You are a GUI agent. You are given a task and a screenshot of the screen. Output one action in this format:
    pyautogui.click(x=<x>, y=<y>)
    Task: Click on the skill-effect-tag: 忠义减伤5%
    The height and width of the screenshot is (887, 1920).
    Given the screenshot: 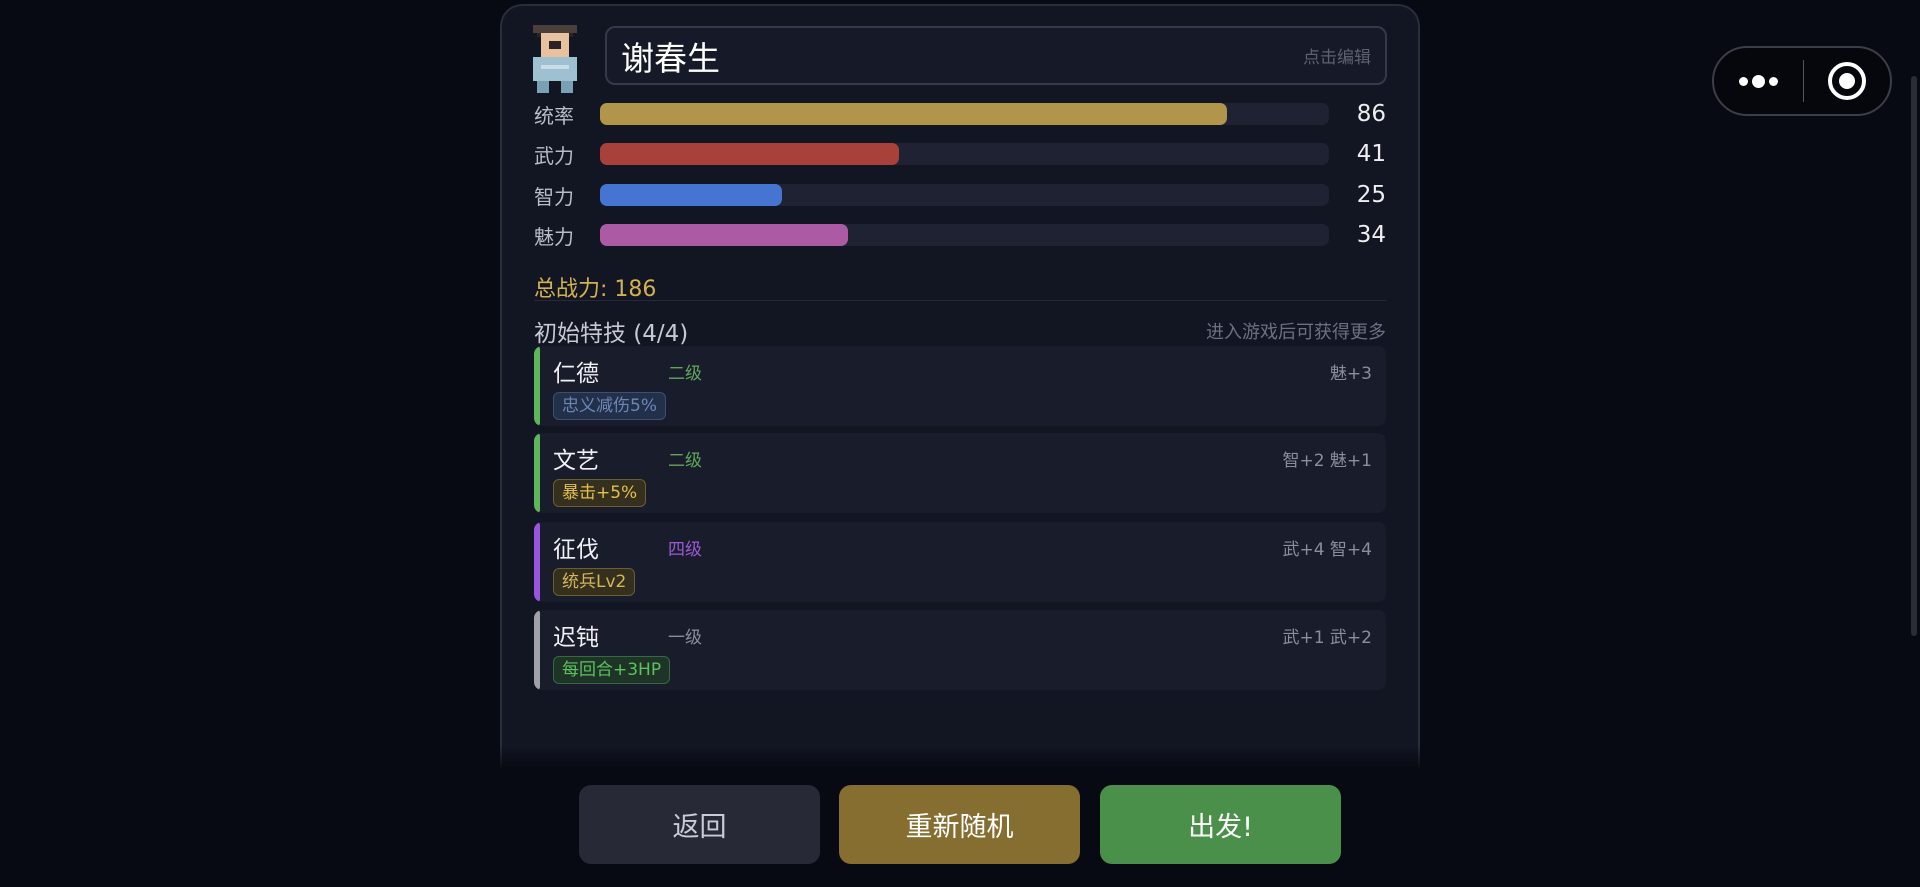 What is the action you would take?
    pyautogui.click(x=609, y=406)
    